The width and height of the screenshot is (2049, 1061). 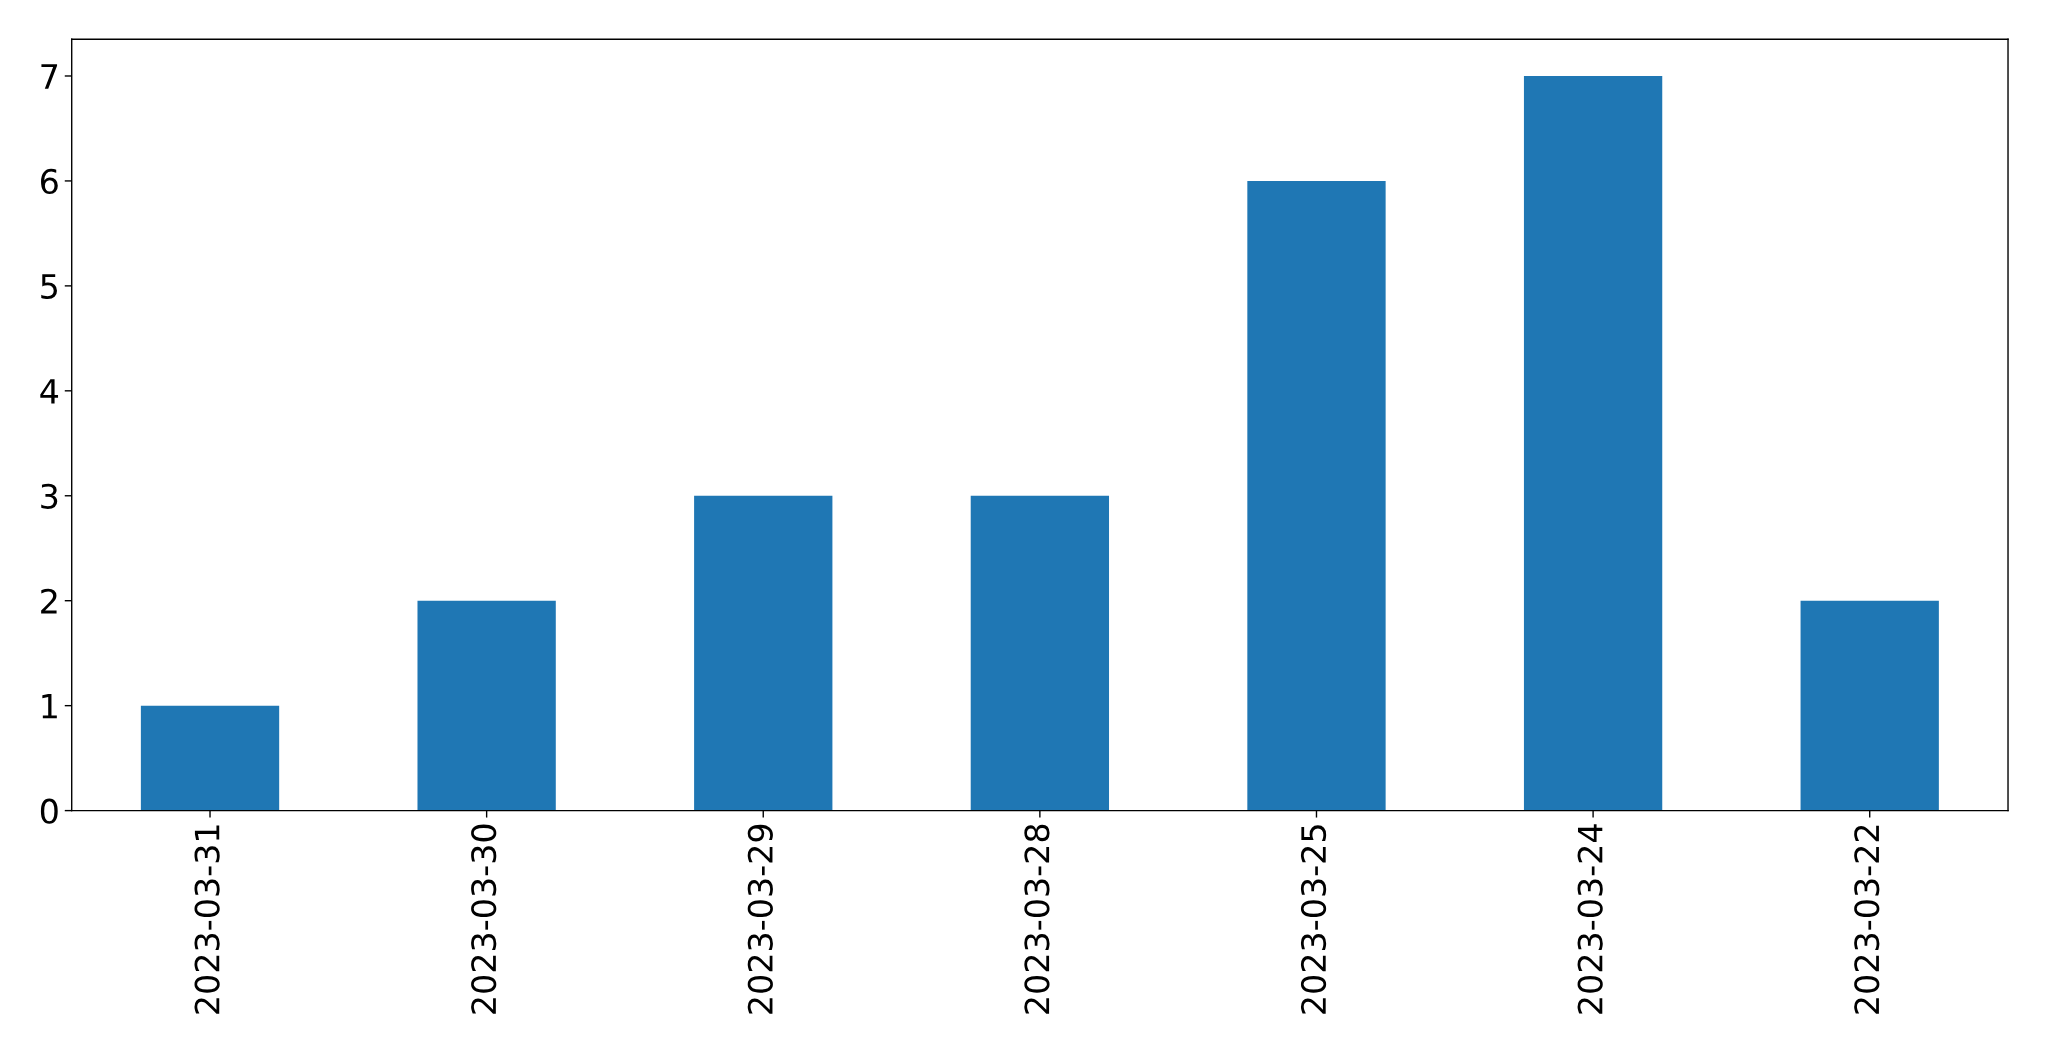 What do you see at coordinates (1590, 919) in the screenshot?
I see `x-tick-label: 2023-03-24` at bounding box center [1590, 919].